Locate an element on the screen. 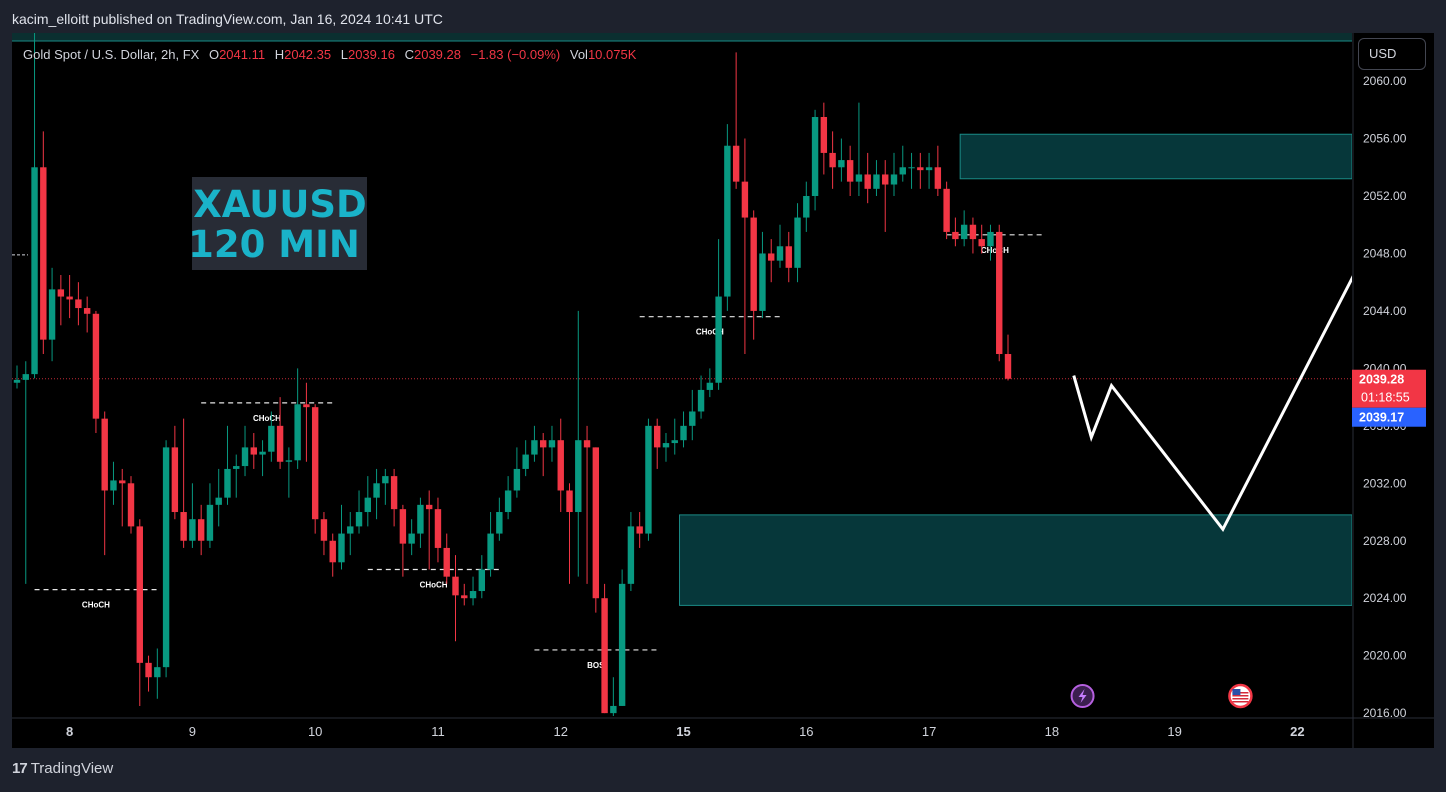  y-tick-label: 2044.00 is located at coordinates (1385, 311).